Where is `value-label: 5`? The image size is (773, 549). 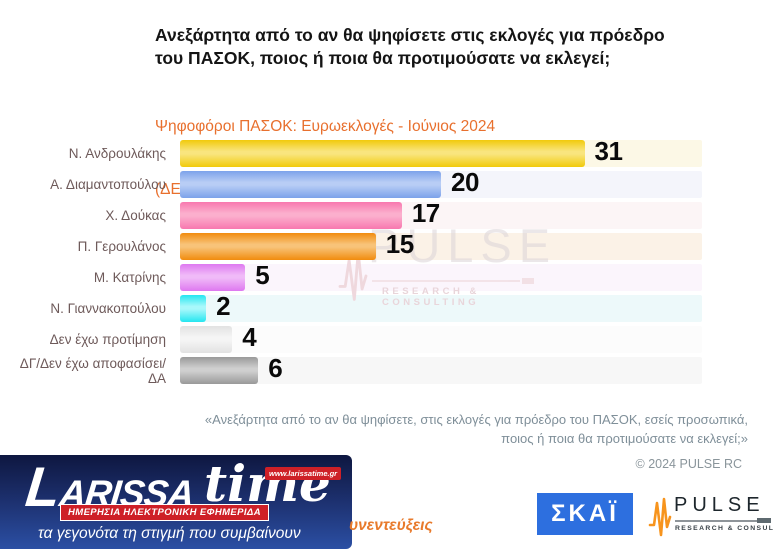 value-label: 5 is located at coordinates (262, 275).